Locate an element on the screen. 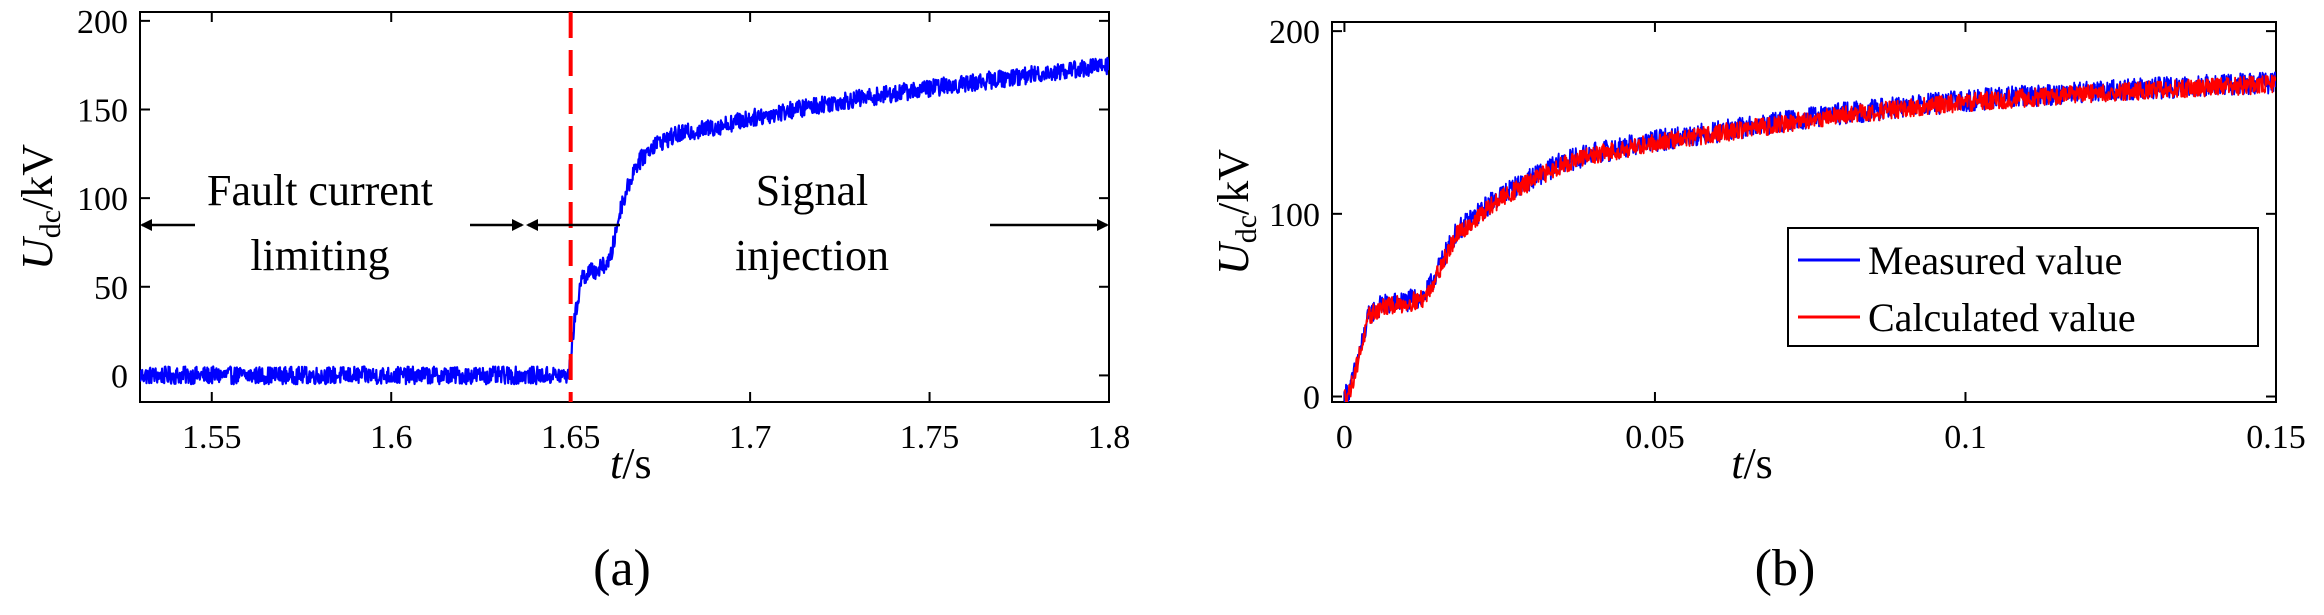 The height and width of the screenshot is (615, 2324). ytick-label: 150 is located at coordinates (102, 111).